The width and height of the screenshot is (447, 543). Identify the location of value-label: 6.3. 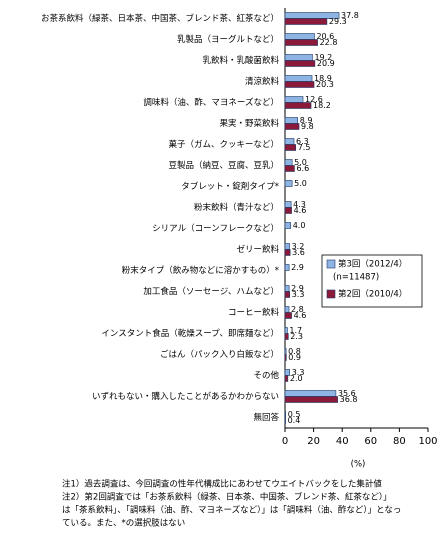
(302, 141).